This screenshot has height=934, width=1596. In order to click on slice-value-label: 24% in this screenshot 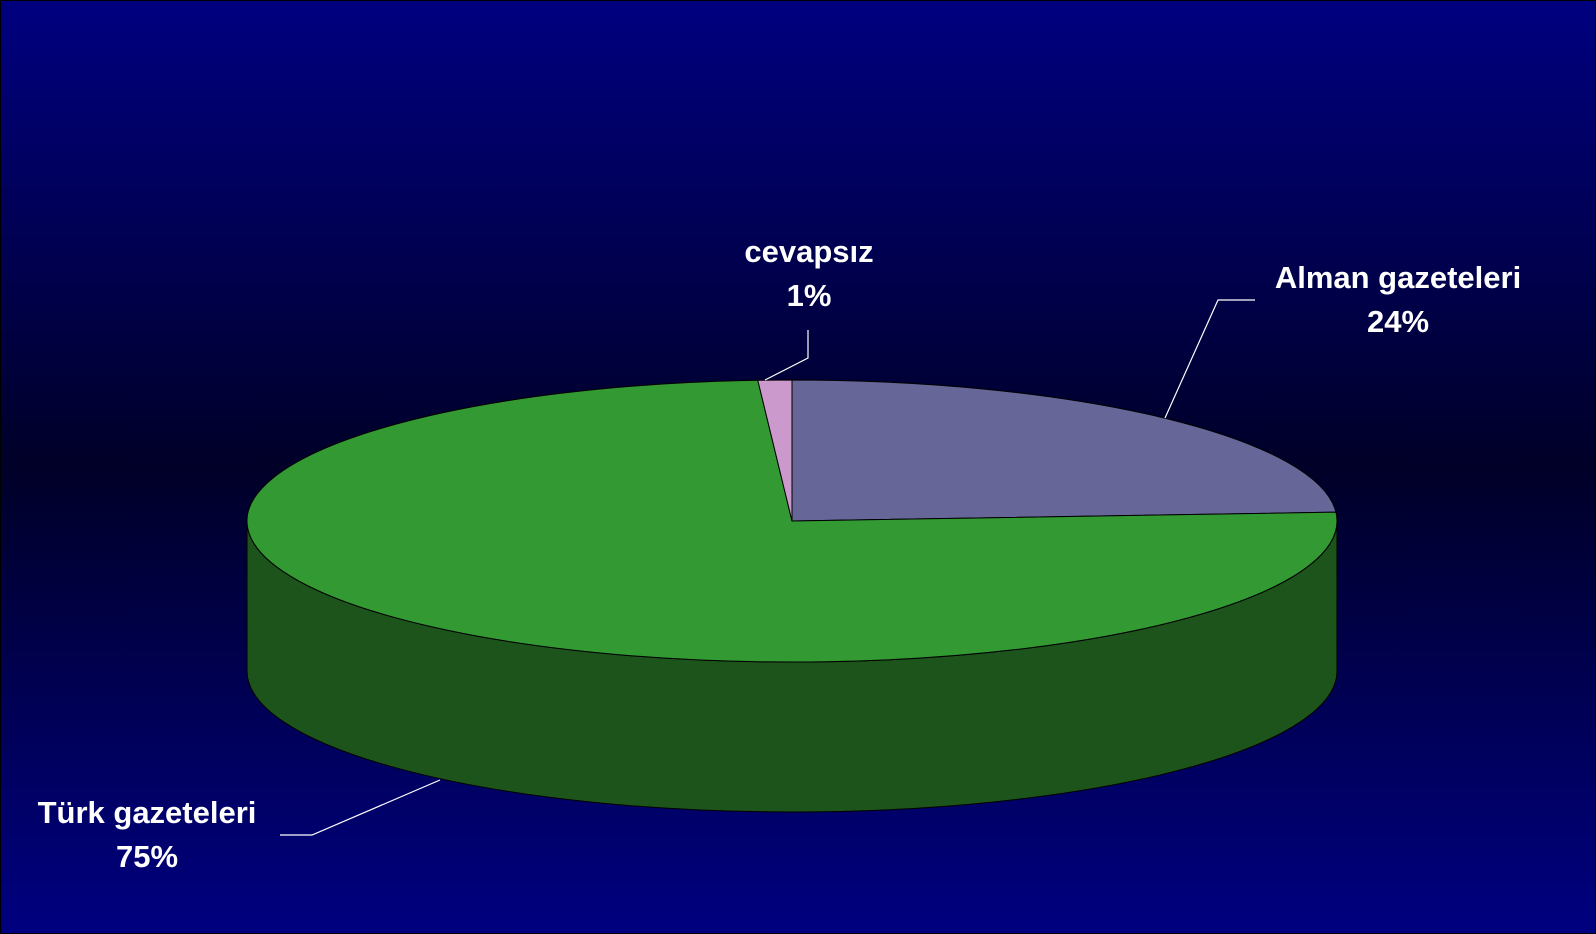, I will do `click(1398, 321)`.